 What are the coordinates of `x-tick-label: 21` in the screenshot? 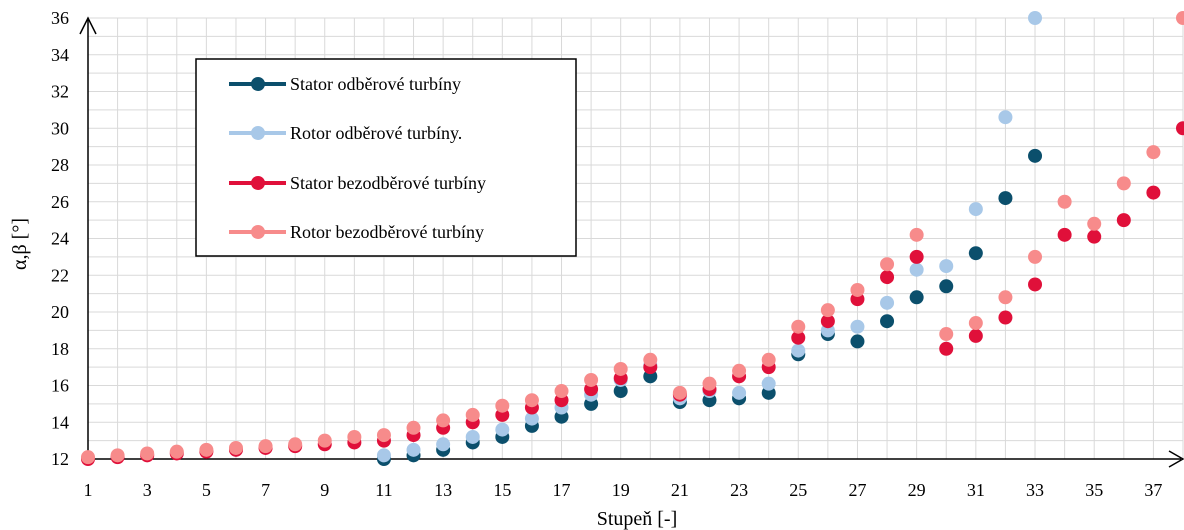 It's located at (680, 490).